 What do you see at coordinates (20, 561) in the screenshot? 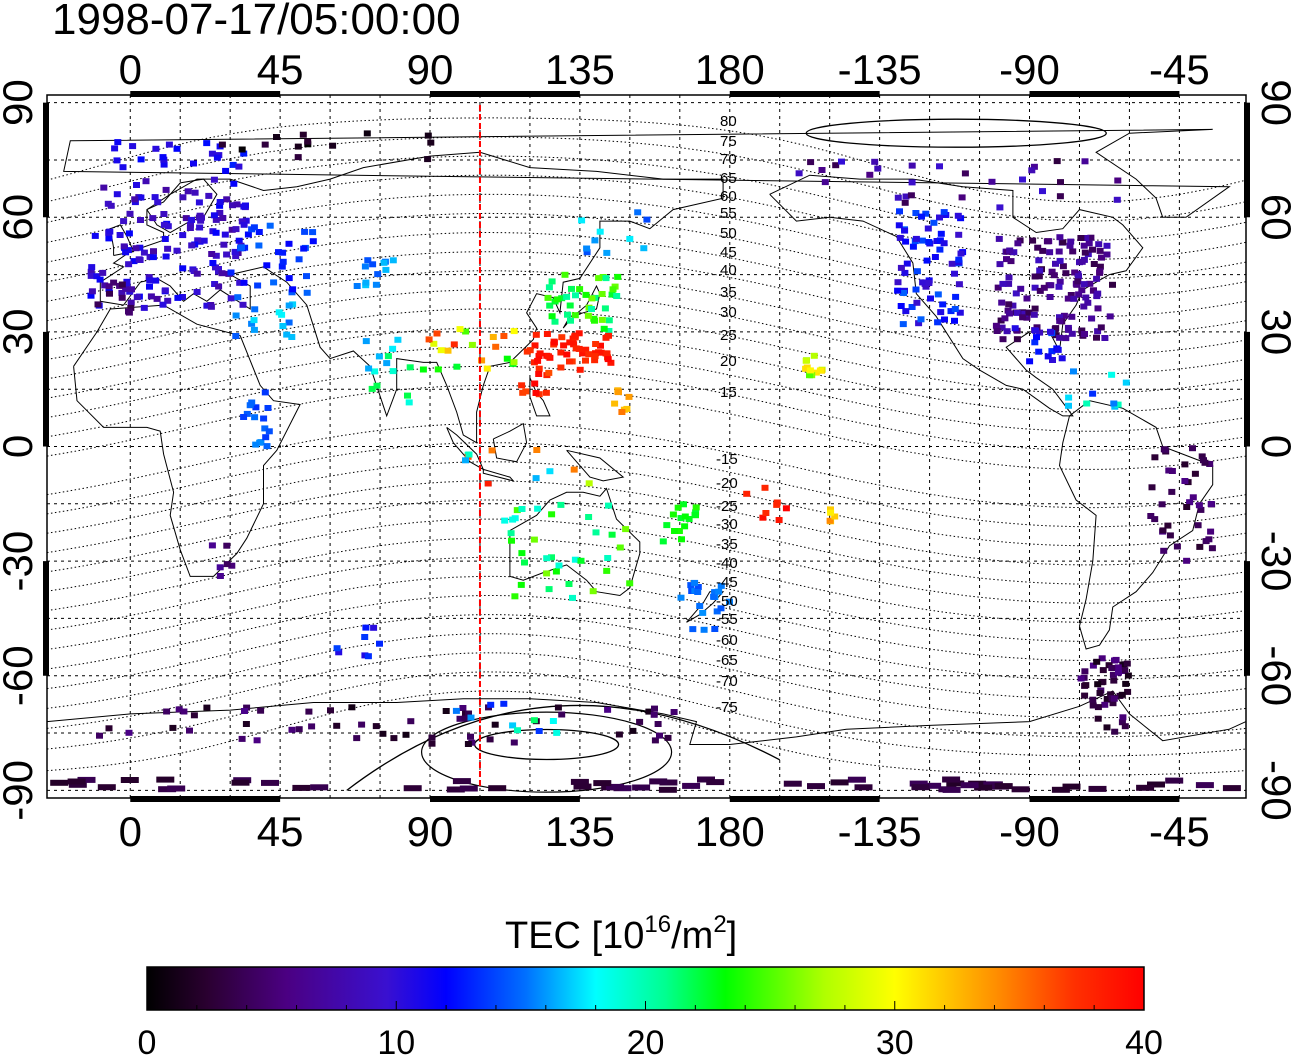
I see `latitude-label: -30` at bounding box center [20, 561].